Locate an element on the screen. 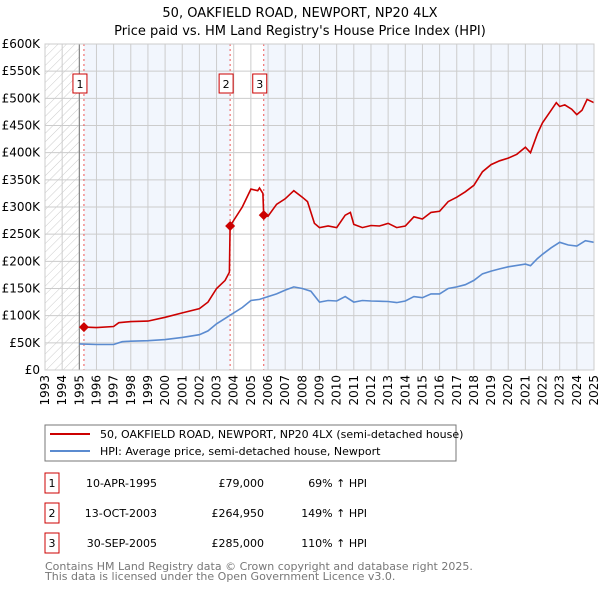 Image resolution: width=600 pixels, height=590 pixels. table-row-hpi: 69% ↑ HPI is located at coordinates (337, 483).